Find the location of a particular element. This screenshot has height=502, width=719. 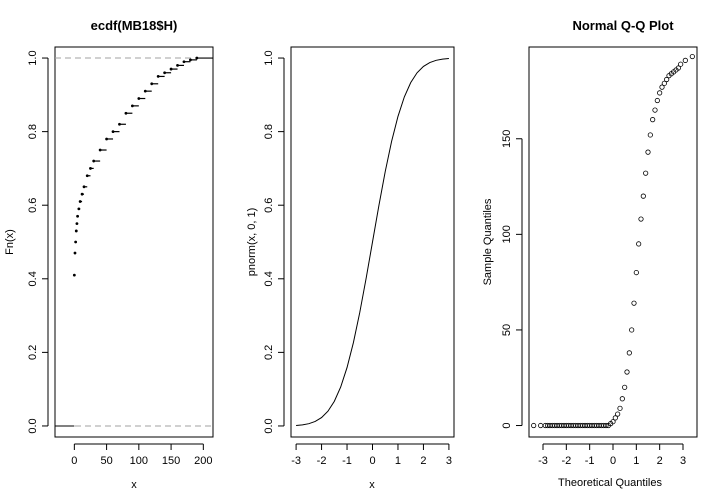

pnorm-x-tick-label: 0 is located at coordinates (372, 461).